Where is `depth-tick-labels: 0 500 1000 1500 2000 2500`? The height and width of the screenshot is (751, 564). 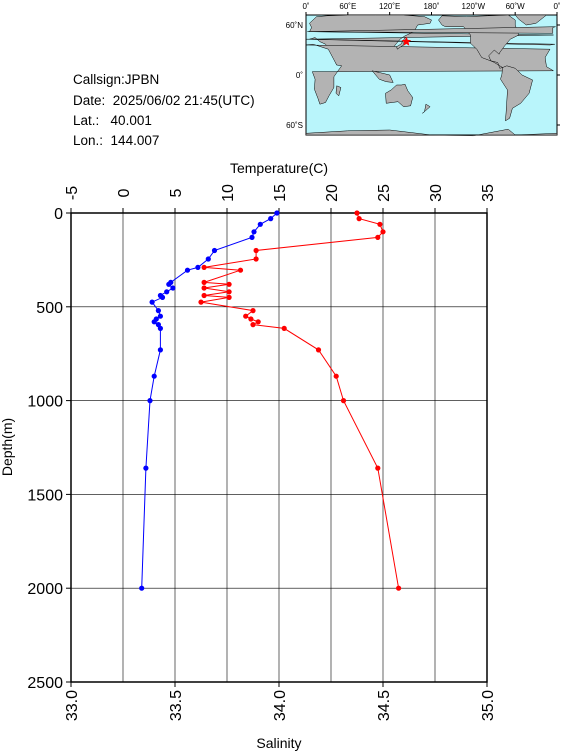 depth-tick-labels: 0 500 1000 1500 2000 2500 is located at coordinates (45, 449).